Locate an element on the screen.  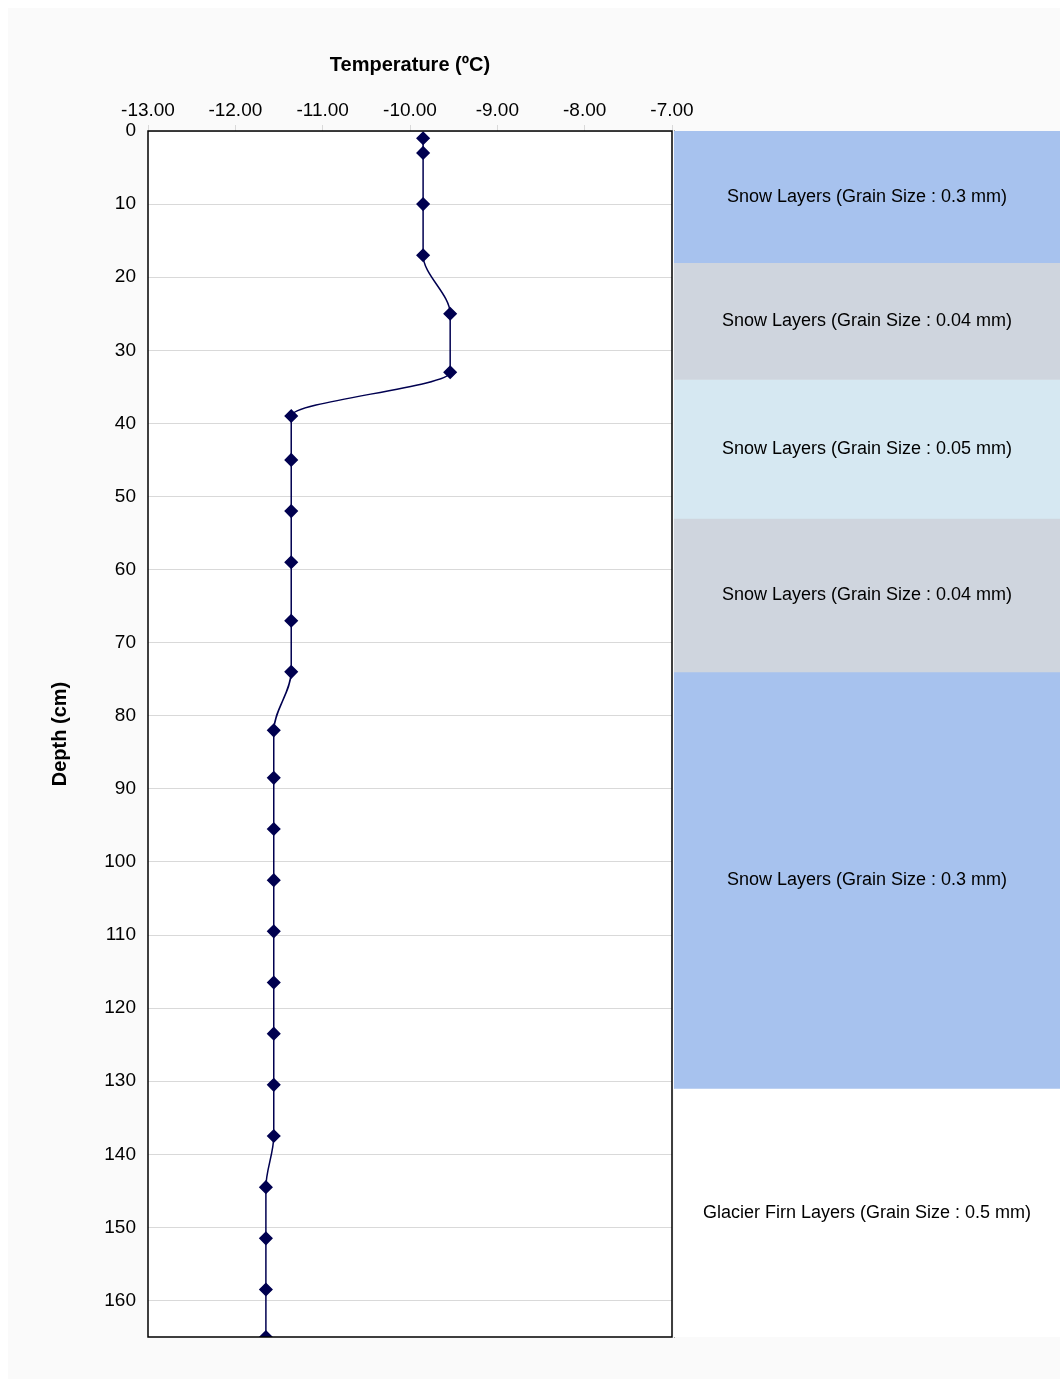
y-tick-label: 20 is located at coordinates (125, 276).